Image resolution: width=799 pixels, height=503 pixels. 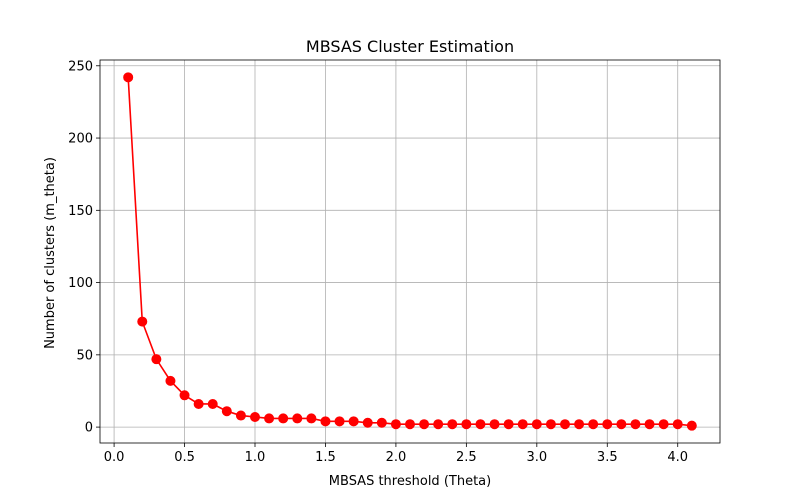 I want to click on y-tick-label: 50, so click(x=84, y=355).